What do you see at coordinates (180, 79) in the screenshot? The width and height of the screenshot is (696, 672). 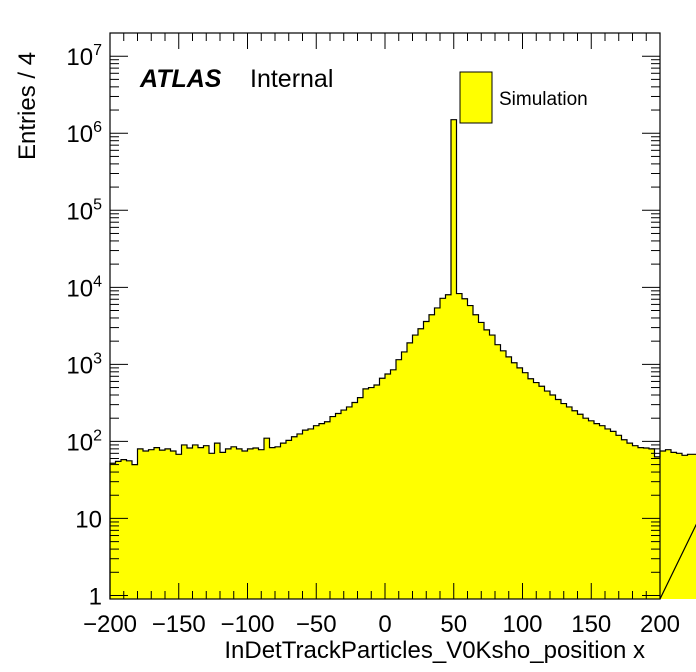 I see `atlas-label: ATLAS` at bounding box center [180, 79].